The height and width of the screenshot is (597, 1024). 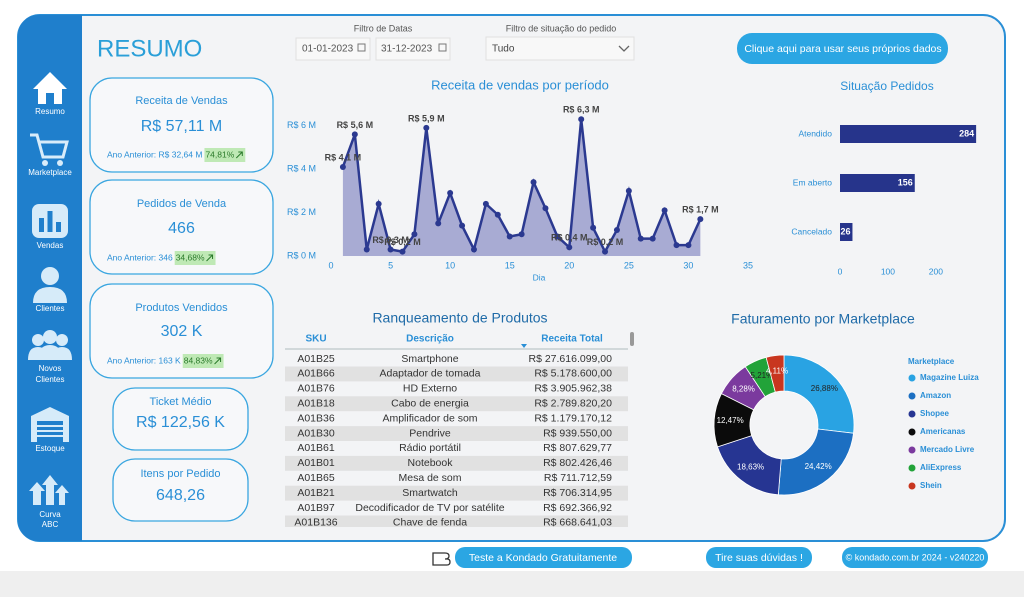 I want to click on category-label: Atendido, so click(x=815, y=133).